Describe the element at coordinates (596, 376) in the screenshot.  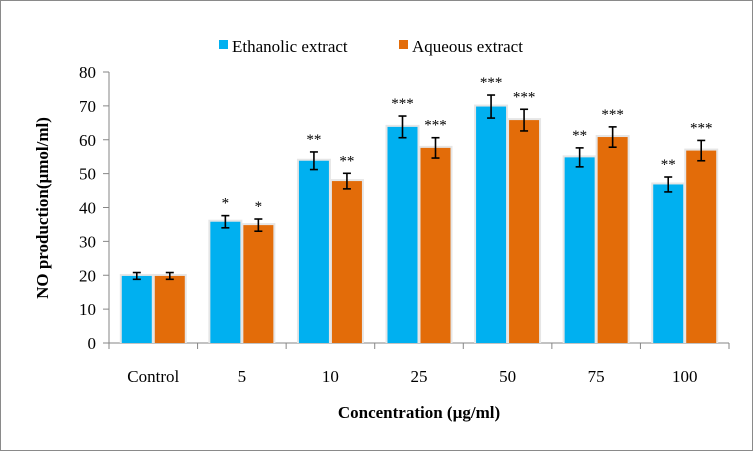
I see `x-tick-label: 75` at that location.